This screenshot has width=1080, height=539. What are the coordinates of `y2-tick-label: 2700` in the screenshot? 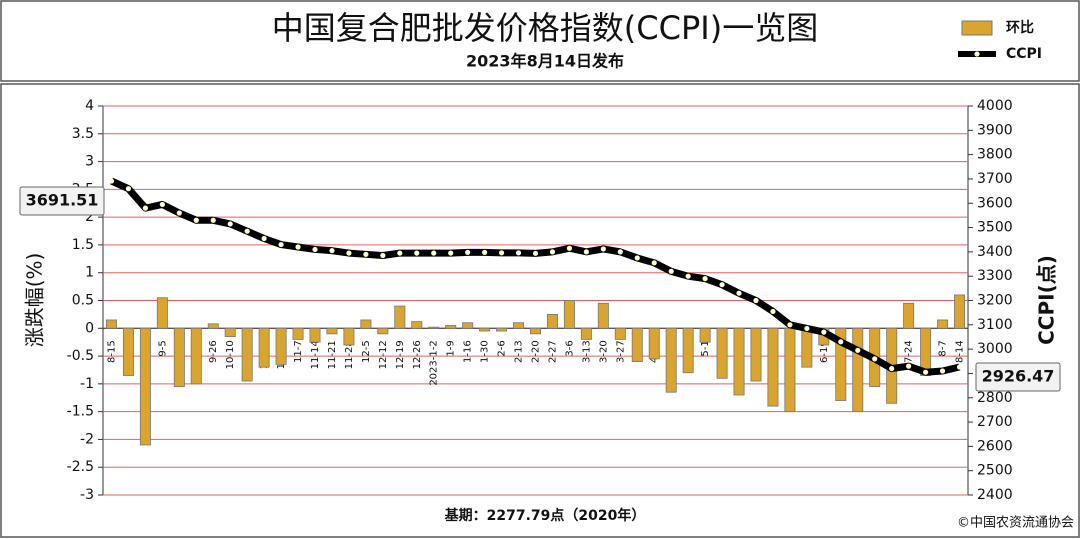 It's located at (995, 422).